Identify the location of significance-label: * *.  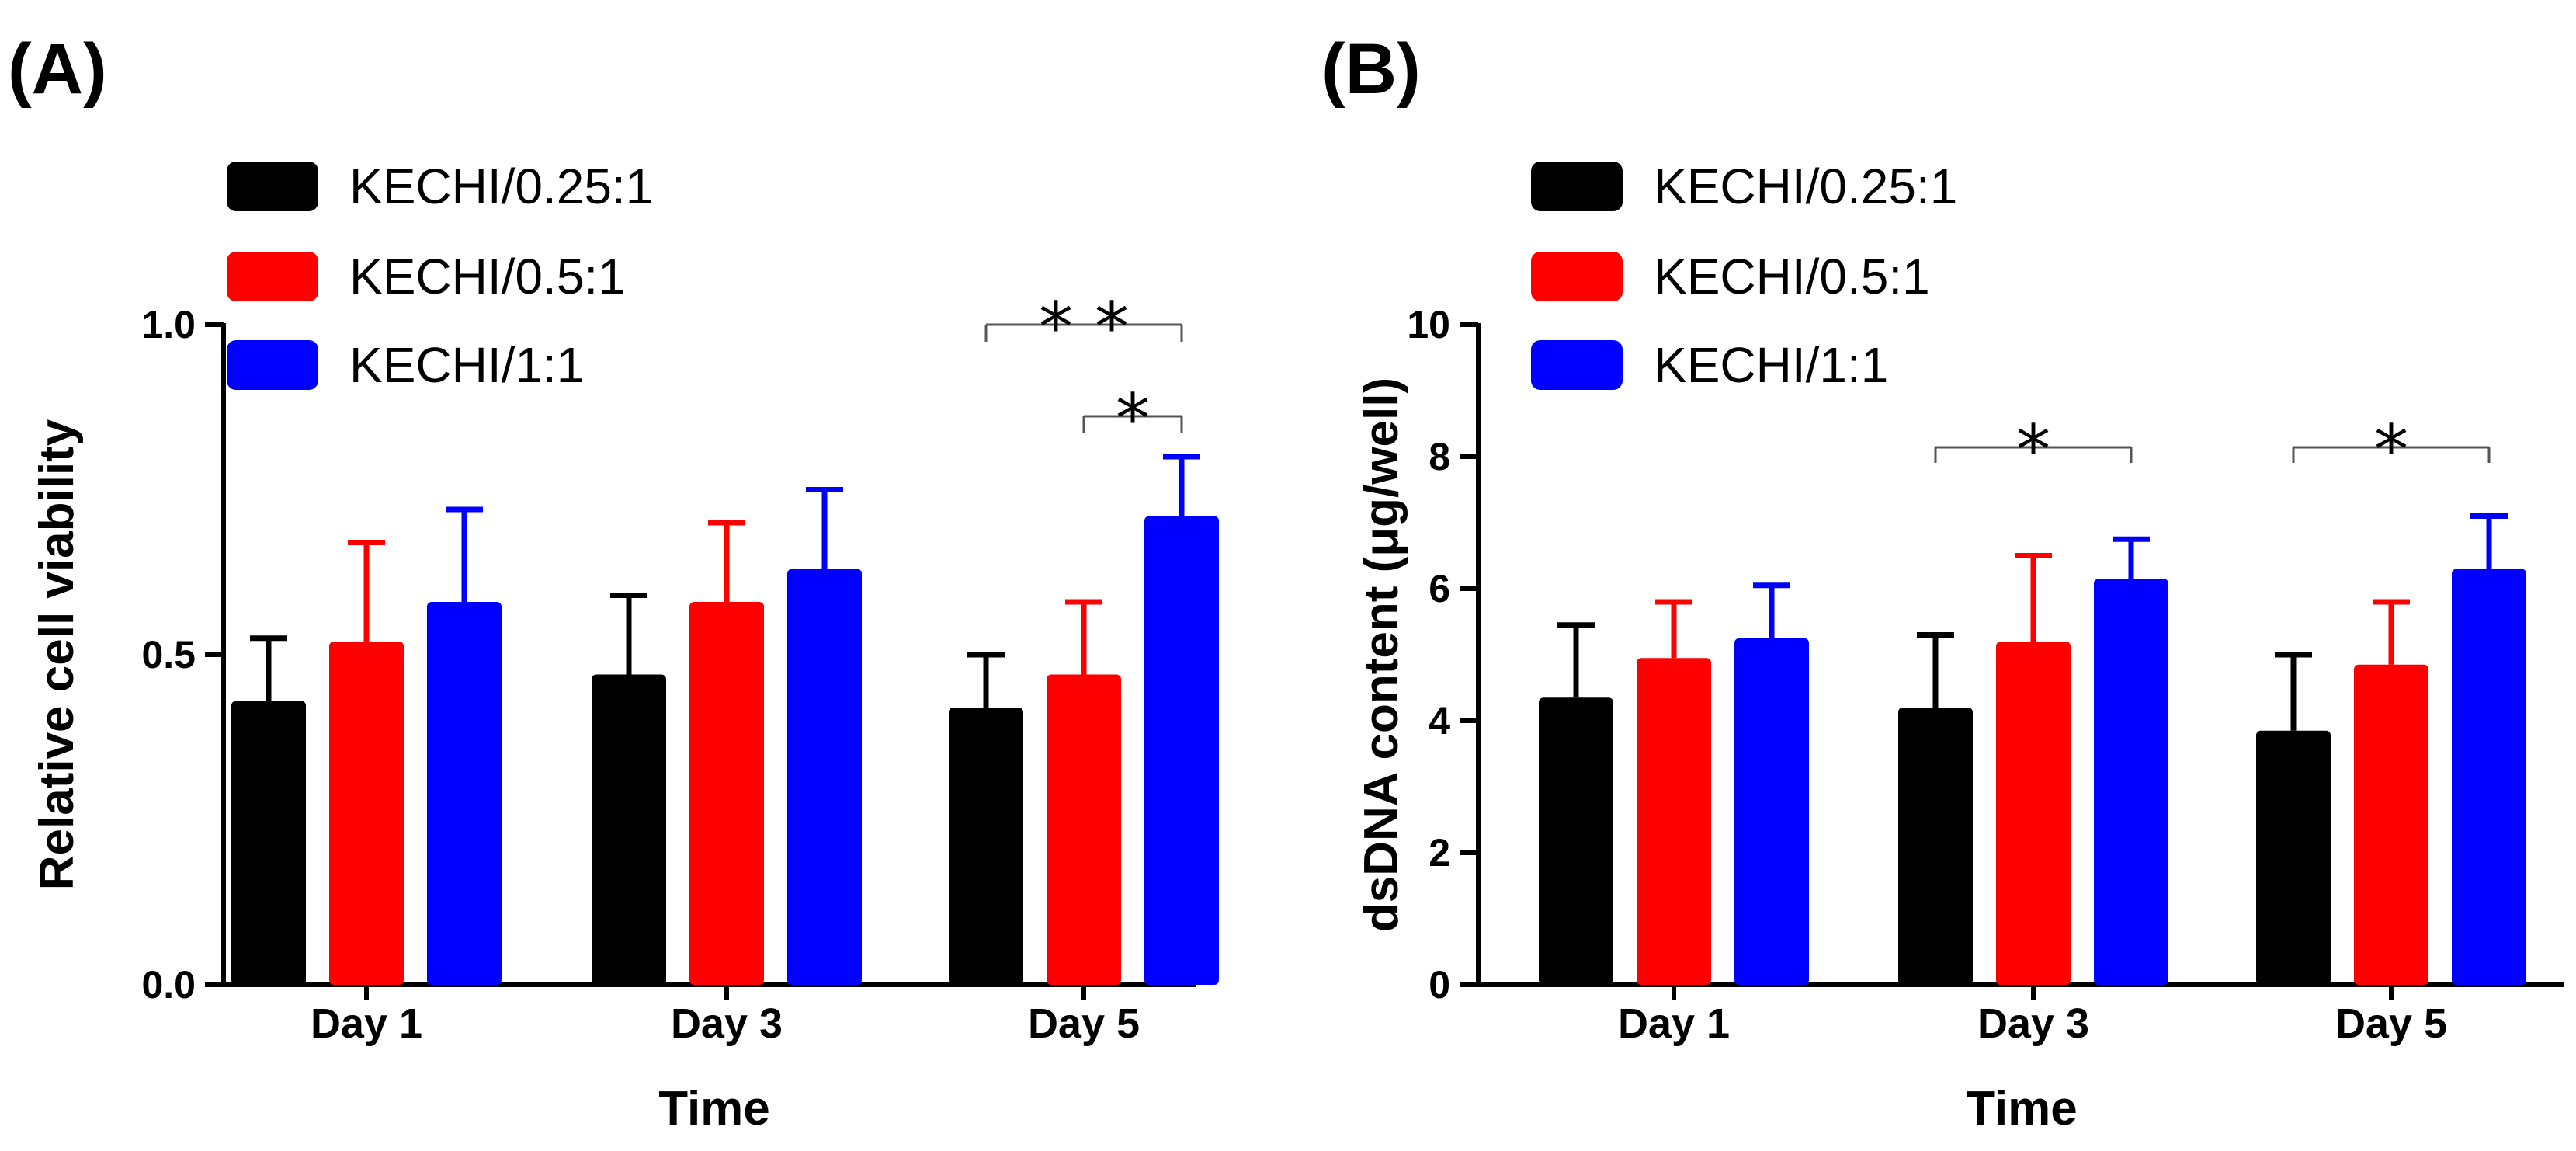
(1084, 327).